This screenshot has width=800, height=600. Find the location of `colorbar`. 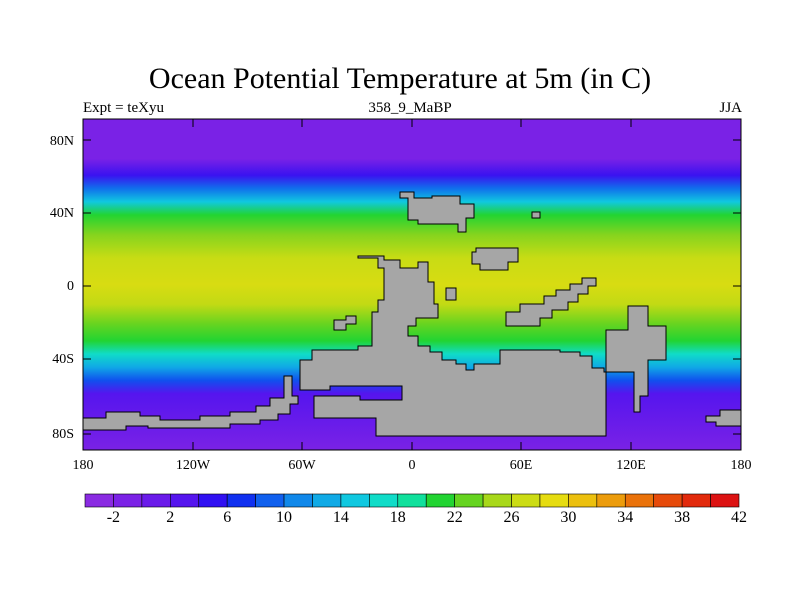

colorbar is located at coordinates (412, 500).